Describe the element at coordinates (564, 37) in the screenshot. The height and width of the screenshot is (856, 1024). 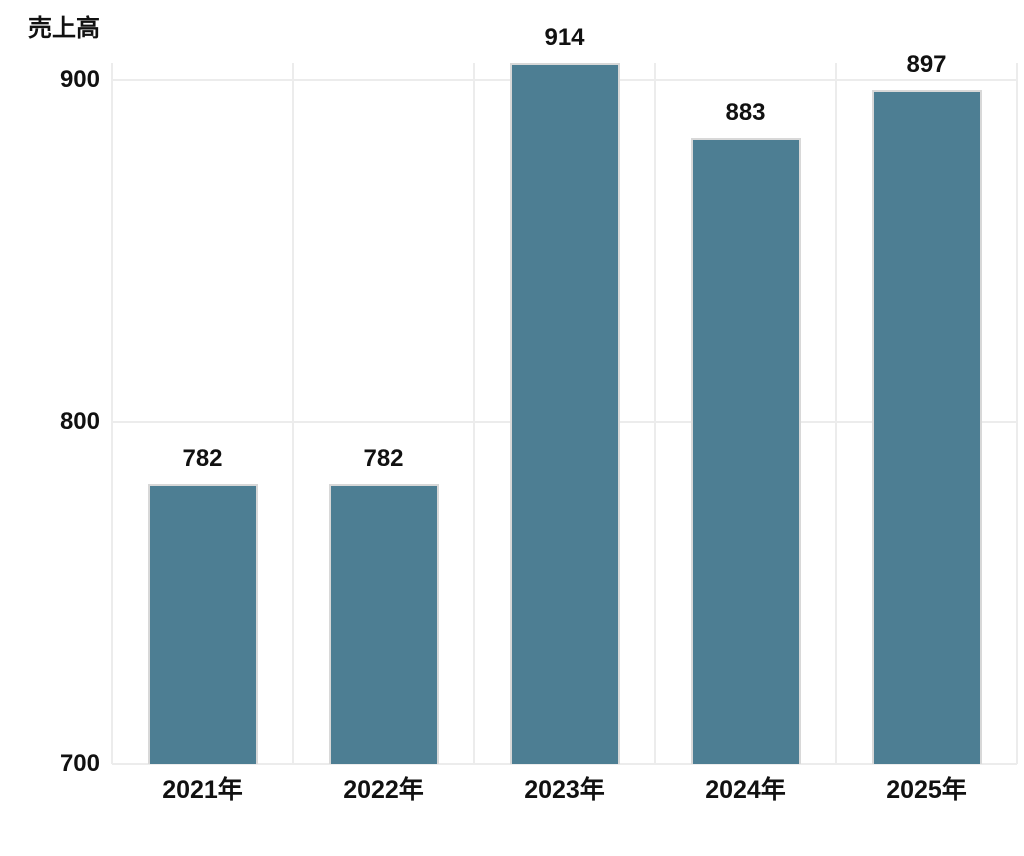
I see `bar-value-label: 914` at that location.